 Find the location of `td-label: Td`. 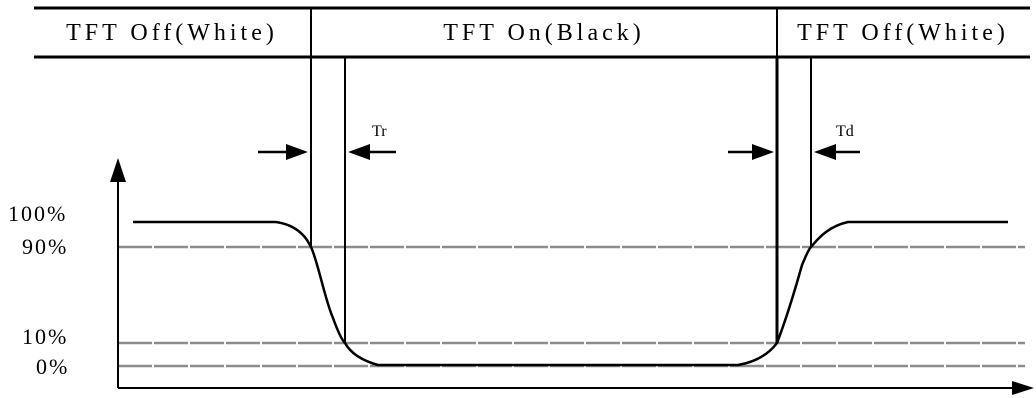

td-label: Td is located at coordinates (845, 131).